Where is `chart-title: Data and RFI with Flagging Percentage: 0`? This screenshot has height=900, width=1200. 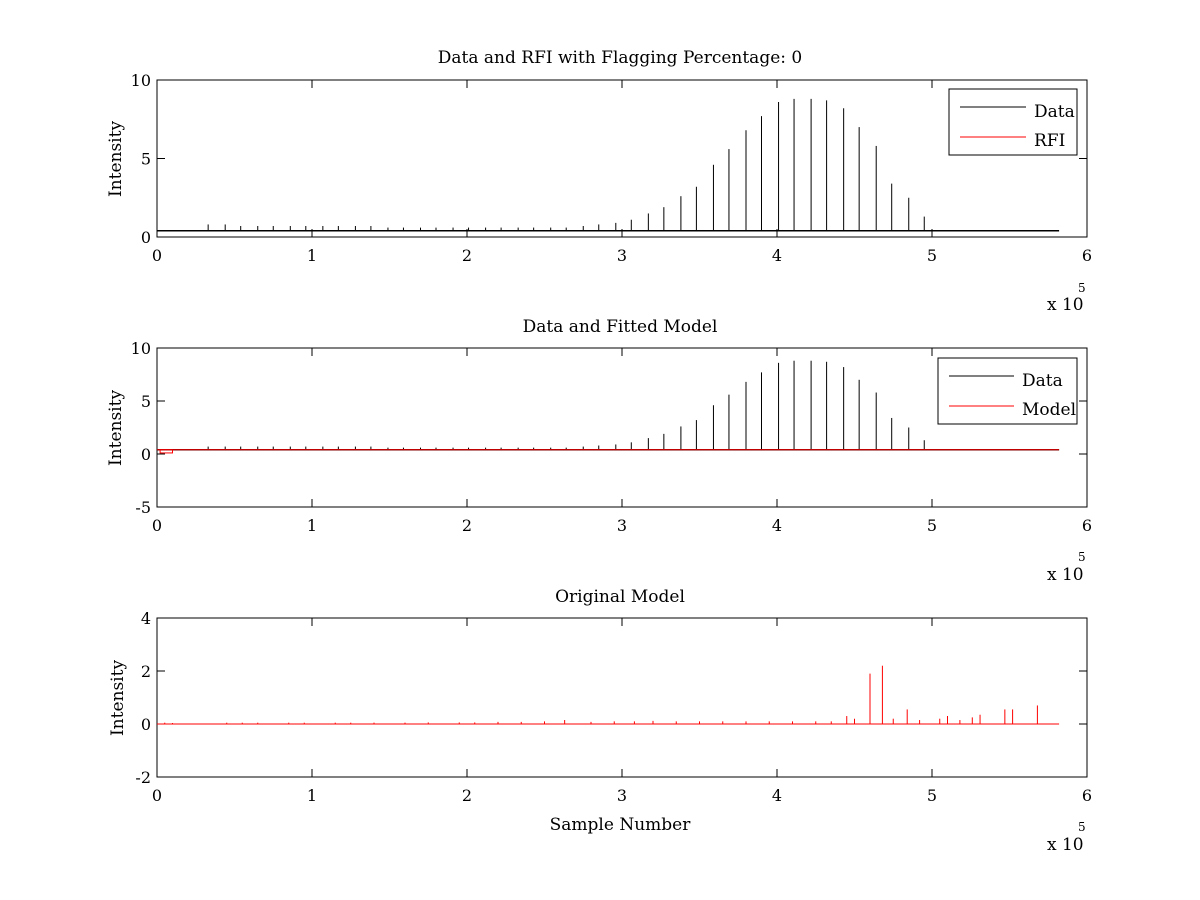 chart-title: Data and RFI with Flagging Percentage: 0 is located at coordinates (620, 58).